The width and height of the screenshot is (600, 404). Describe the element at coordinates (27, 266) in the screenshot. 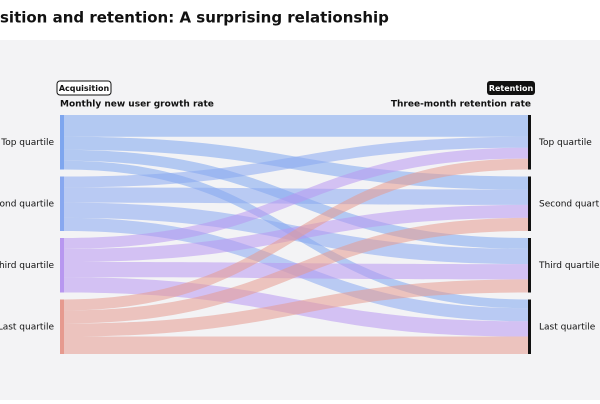

I see `source-label: Third quartile` at that location.